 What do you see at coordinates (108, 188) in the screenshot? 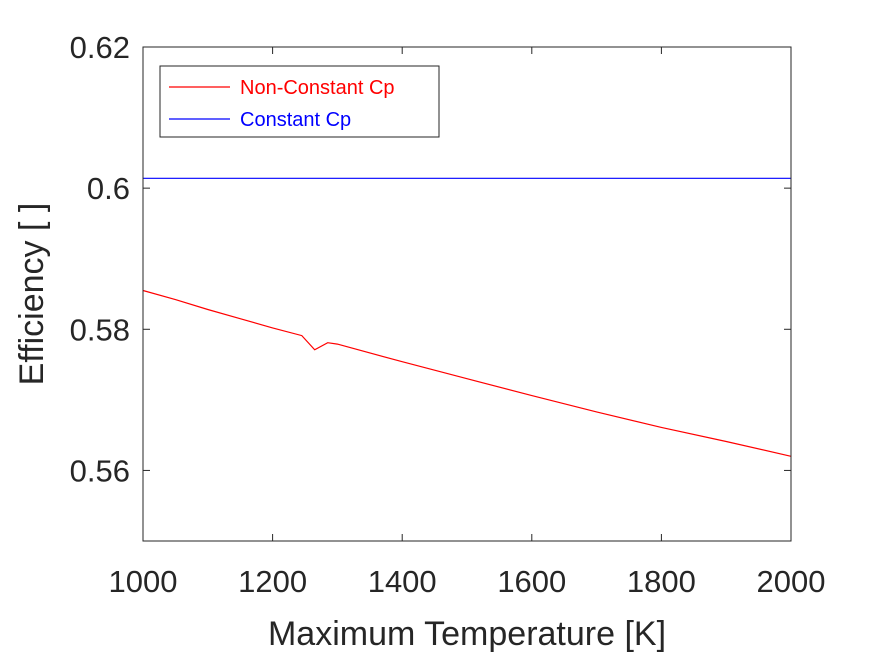
I see `y-tick-label: 0.6` at bounding box center [108, 188].